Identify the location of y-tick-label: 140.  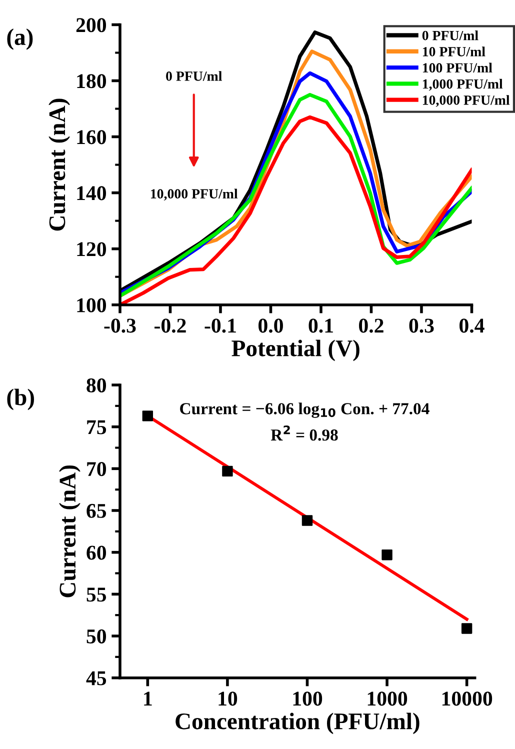
(91, 193).